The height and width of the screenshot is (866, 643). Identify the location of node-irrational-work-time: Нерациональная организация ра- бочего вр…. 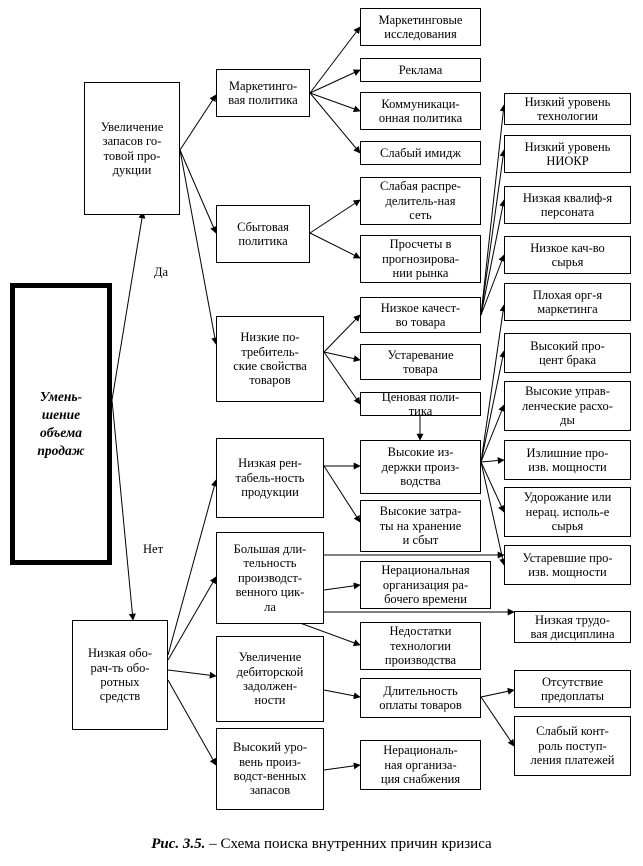
(425, 585).